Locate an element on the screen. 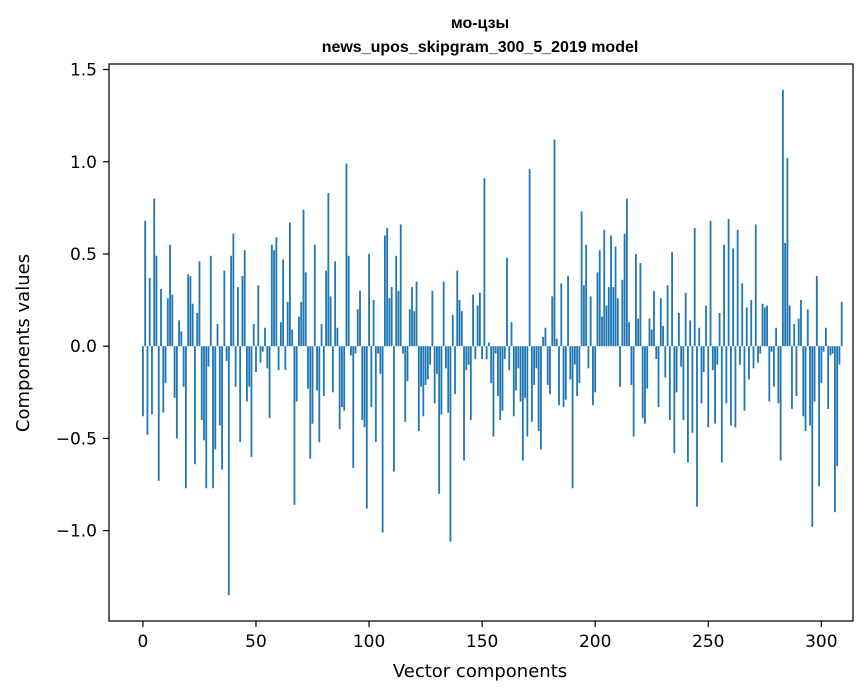 This screenshot has height=696, width=867. y-tick-label: 0.0 is located at coordinates (83, 347).